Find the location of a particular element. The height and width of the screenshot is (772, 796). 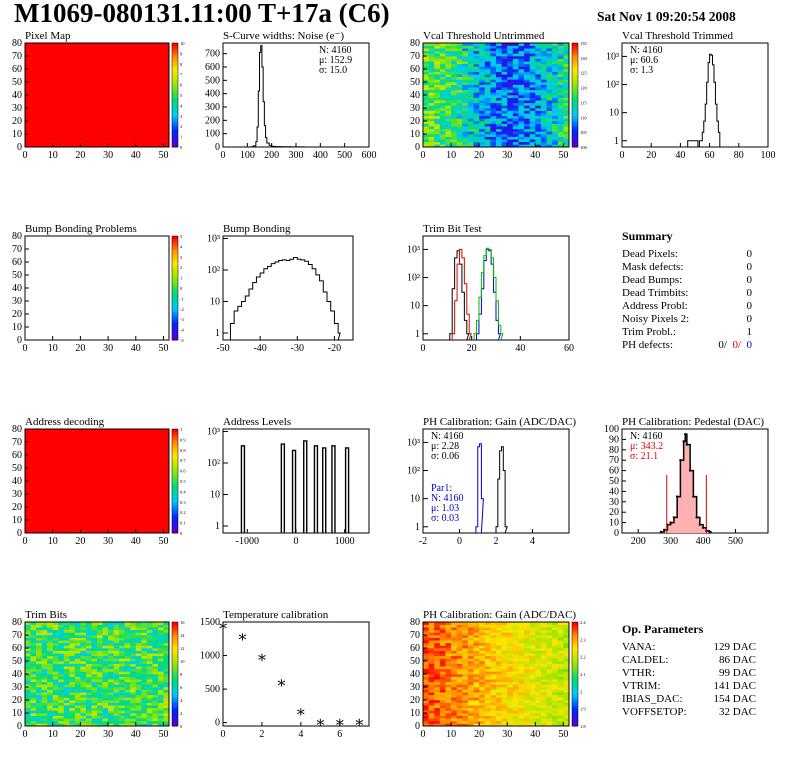

summary-label: Noisy Pixels 2: is located at coordinates (656, 319).